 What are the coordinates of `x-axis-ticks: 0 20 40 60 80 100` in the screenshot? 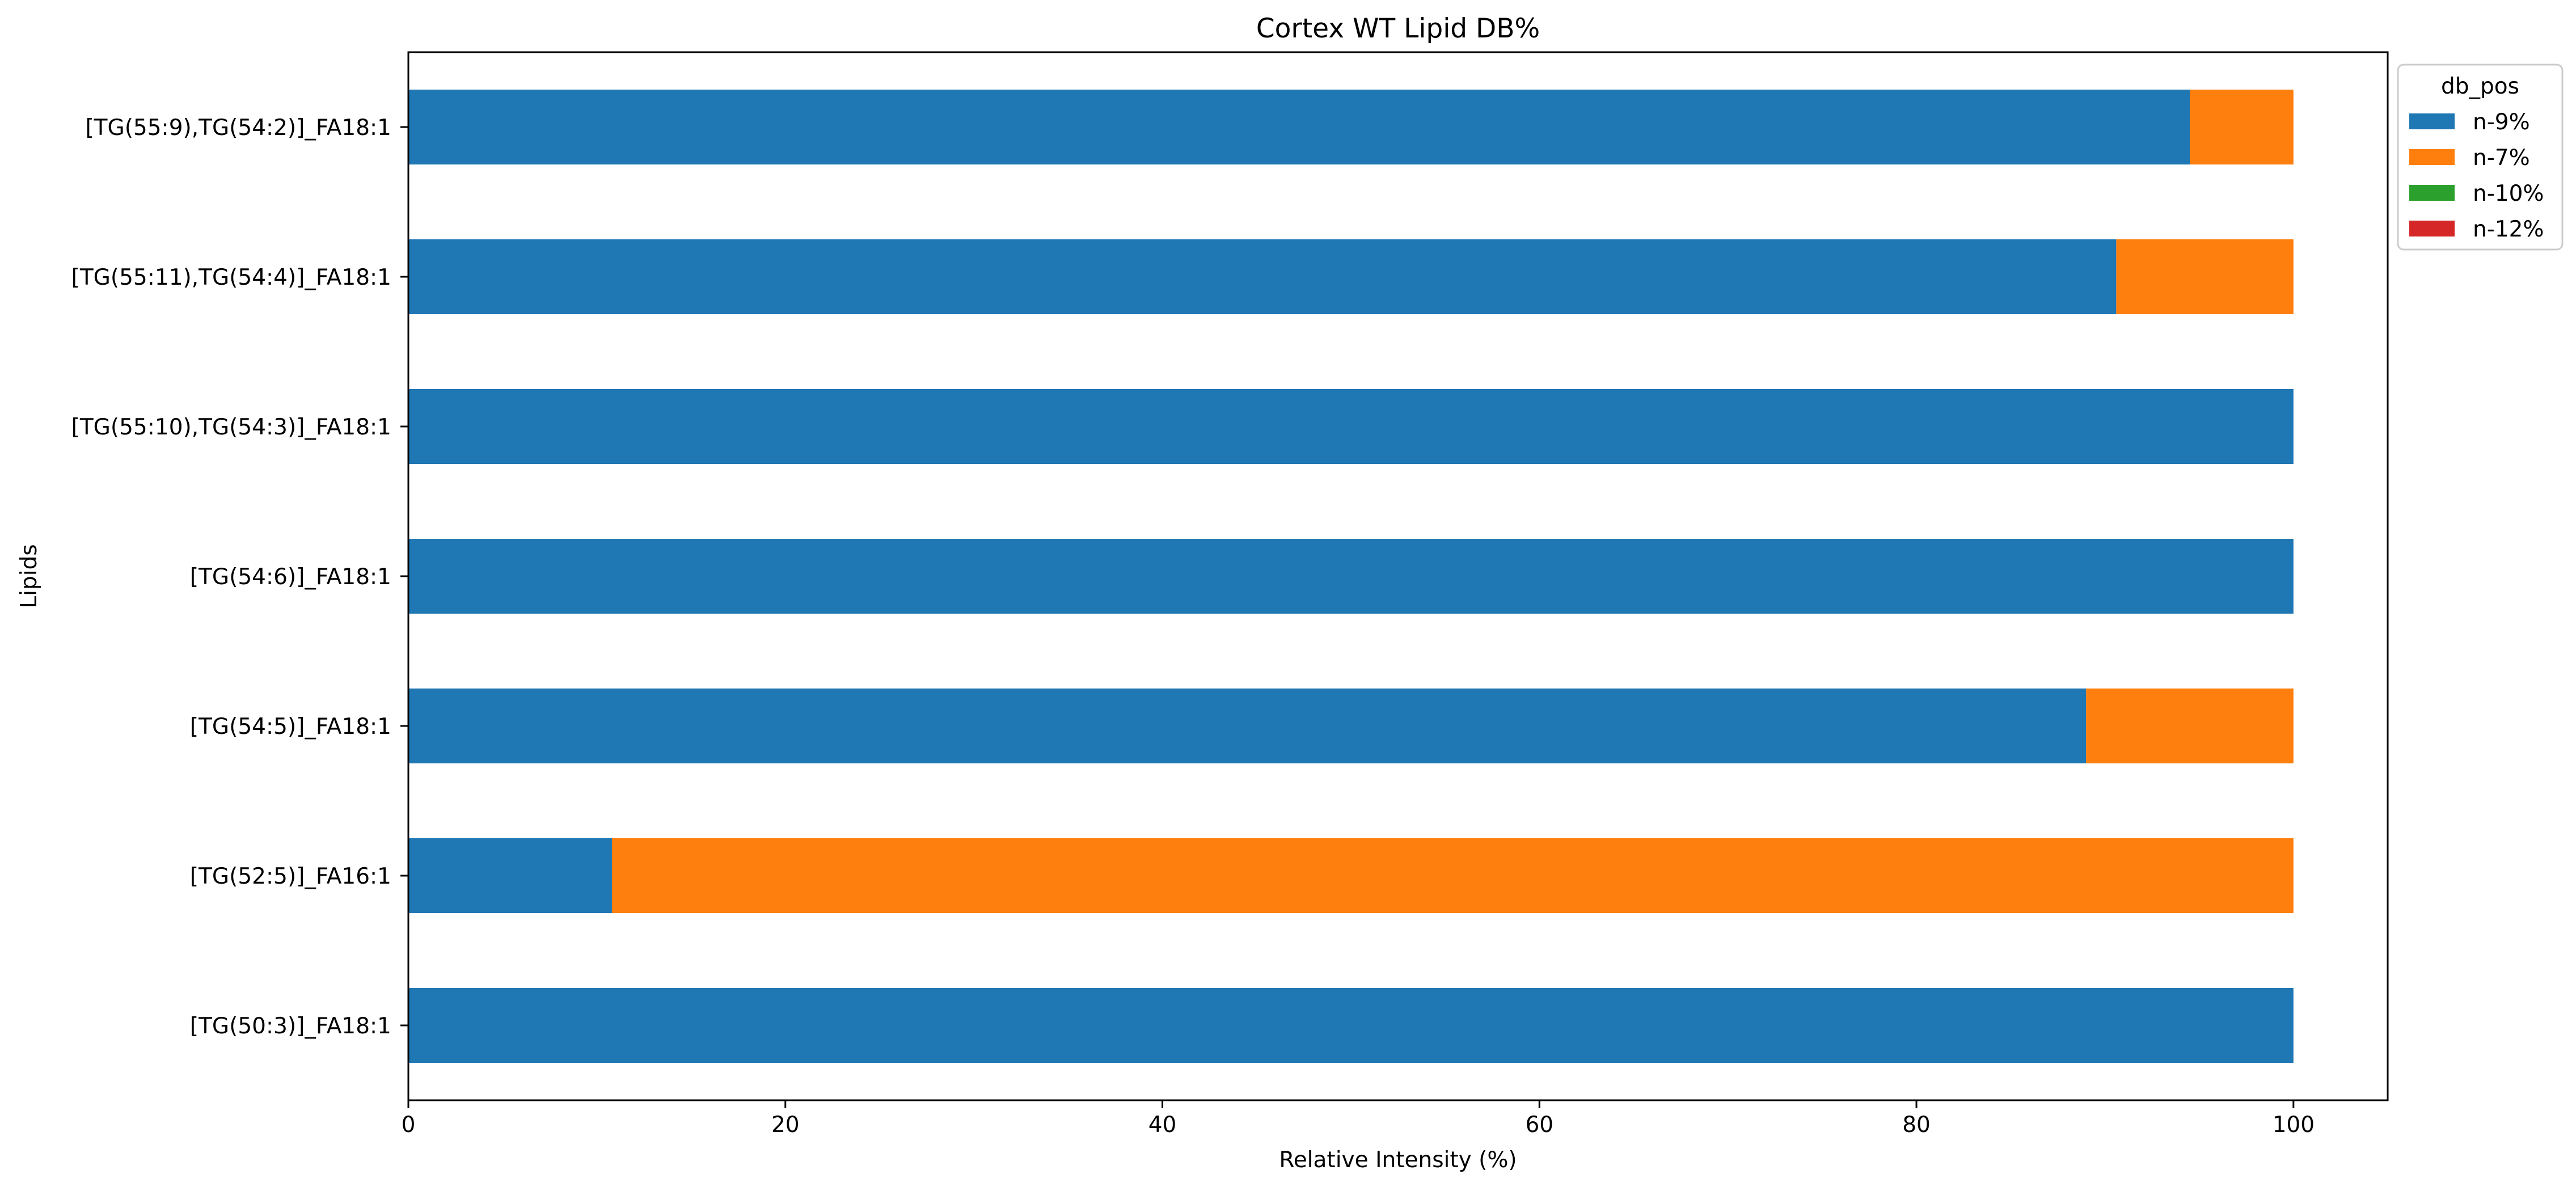 It's located at (1358, 1119).